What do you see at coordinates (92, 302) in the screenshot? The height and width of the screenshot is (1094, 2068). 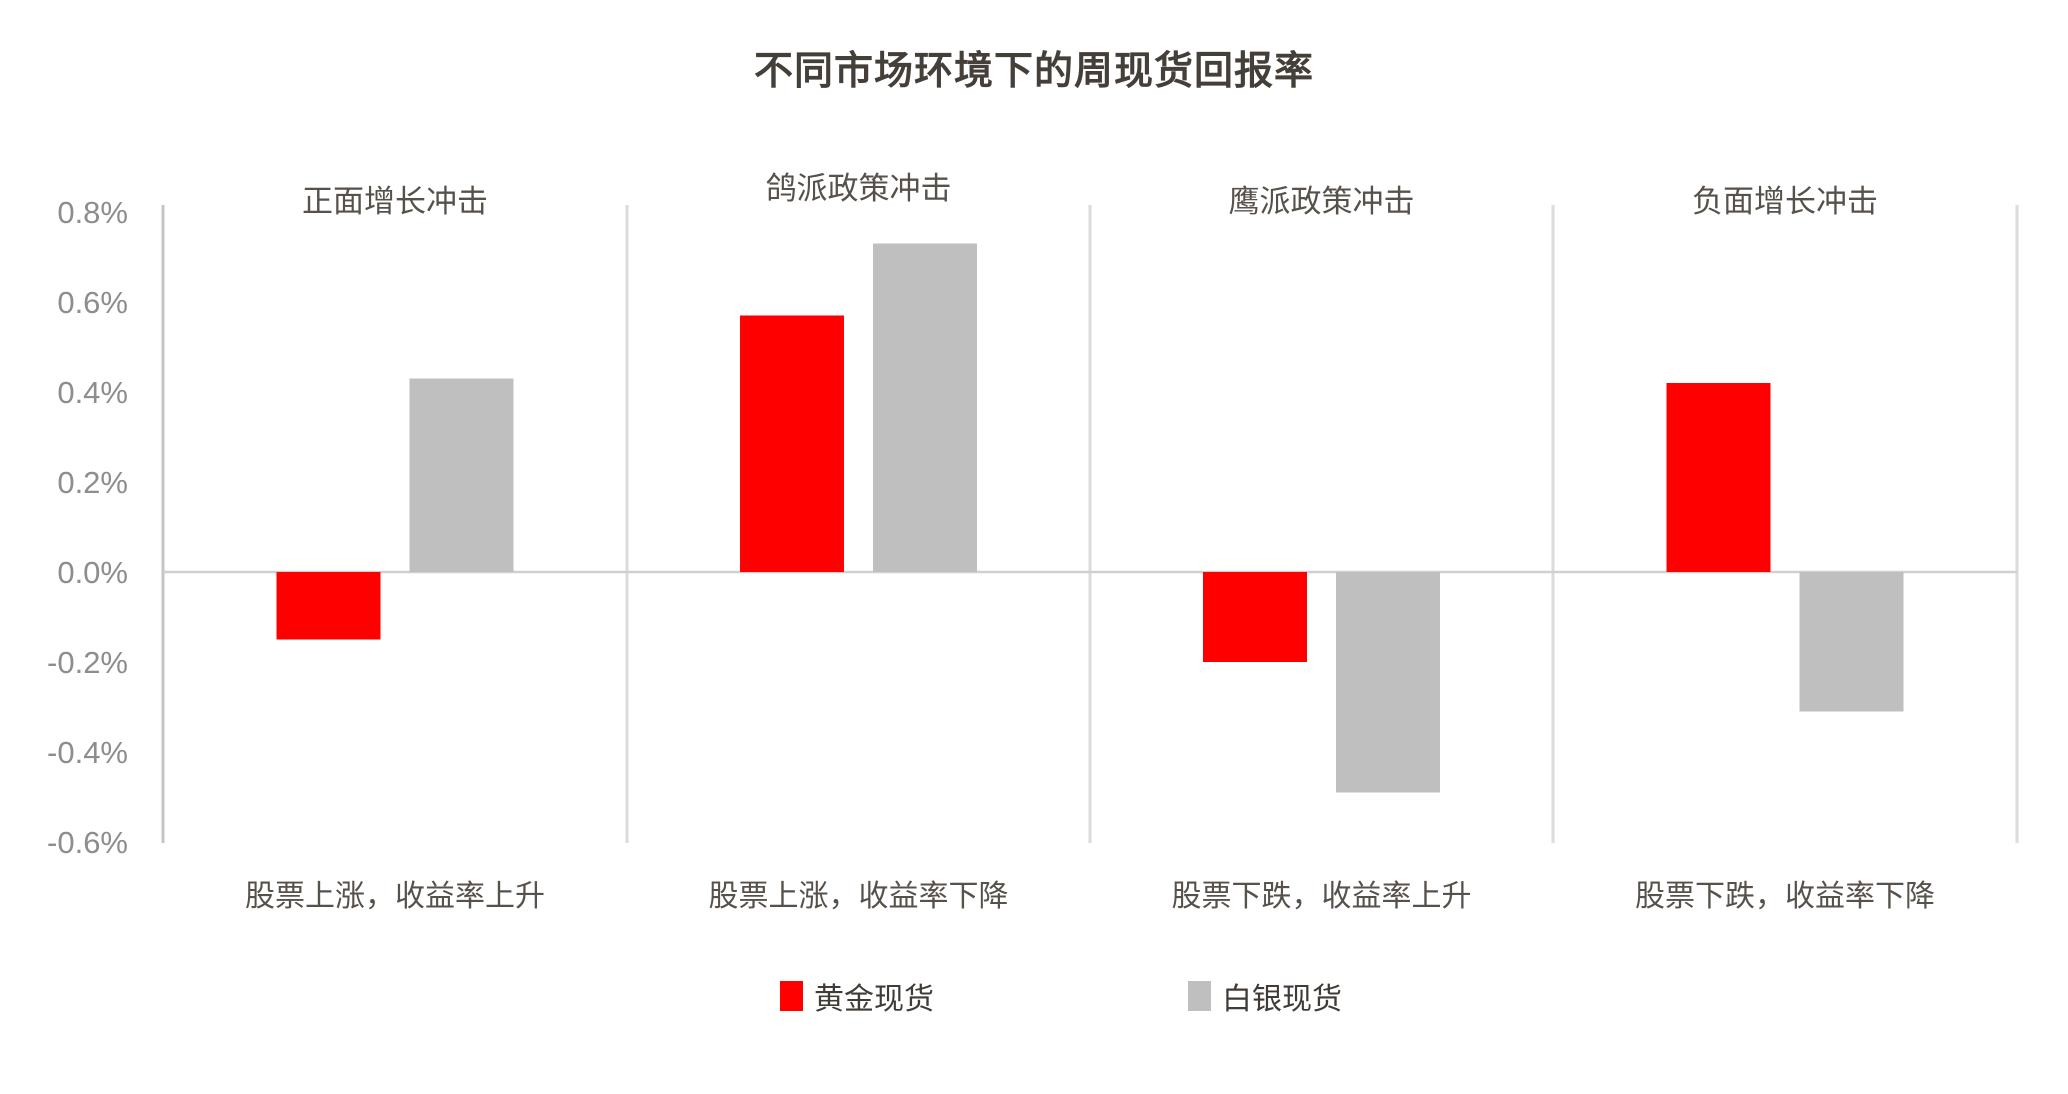 I see `y-axis-tick-label: 0.6%` at bounding box center [92, 302].